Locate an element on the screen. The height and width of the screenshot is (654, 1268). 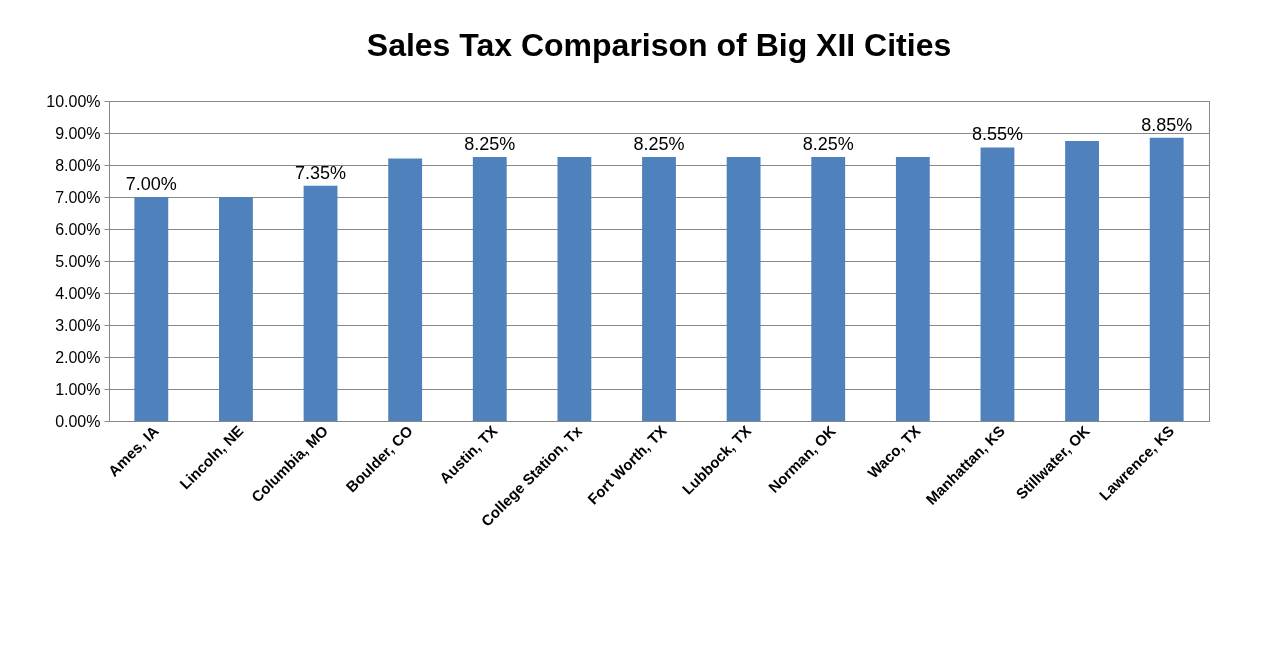
y-tick-label: 7.00% is located at coordinates (78, 197).